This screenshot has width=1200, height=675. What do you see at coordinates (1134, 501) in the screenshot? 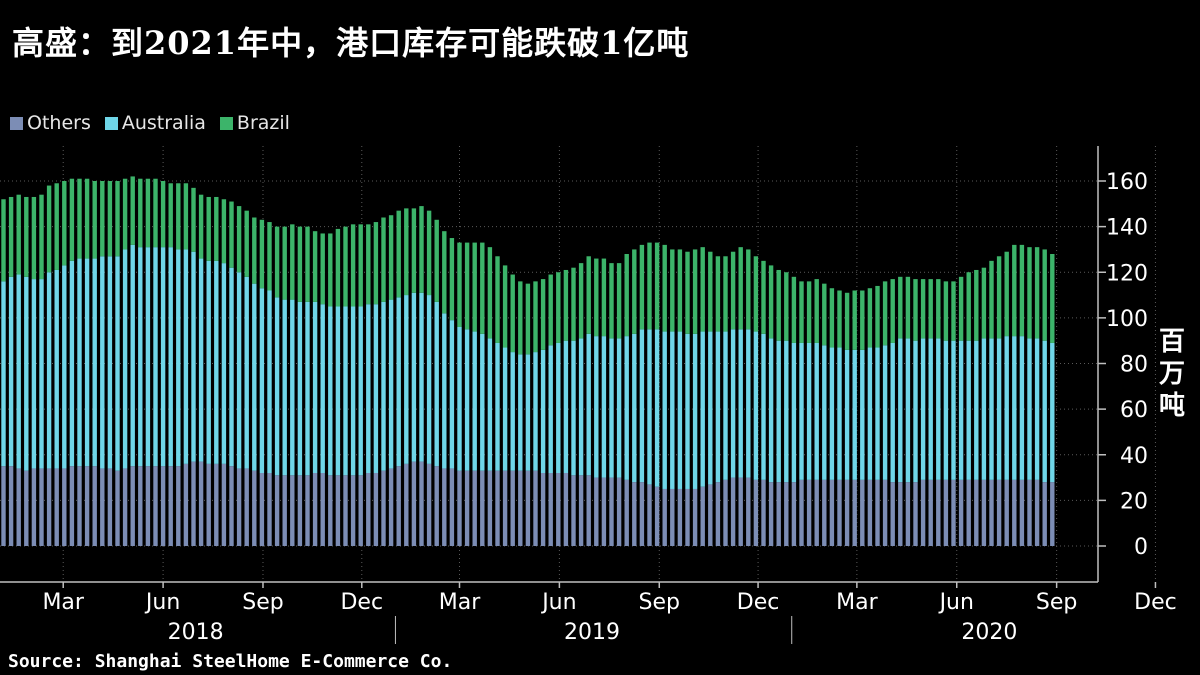
I see `y-tick-label: 20` at bounding box center [1134, 501].